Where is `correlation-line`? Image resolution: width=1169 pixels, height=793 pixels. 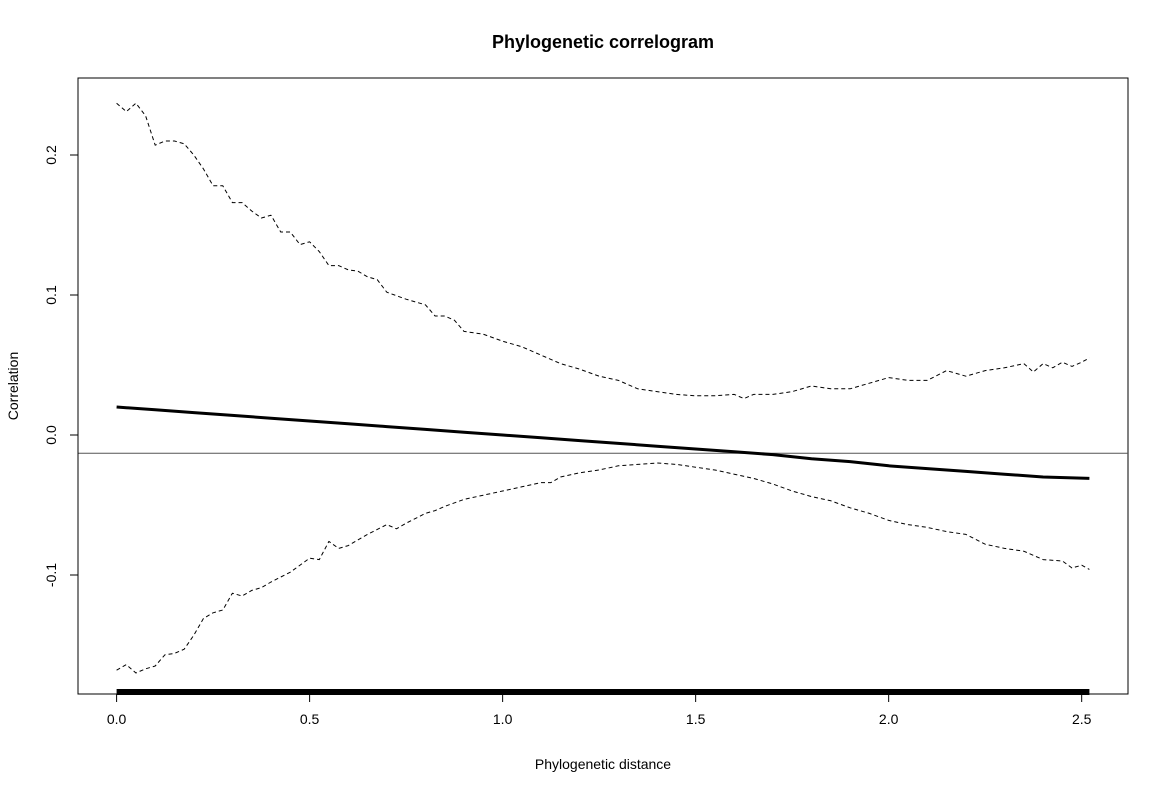
correlation-line is located at coordinates (603, 442).